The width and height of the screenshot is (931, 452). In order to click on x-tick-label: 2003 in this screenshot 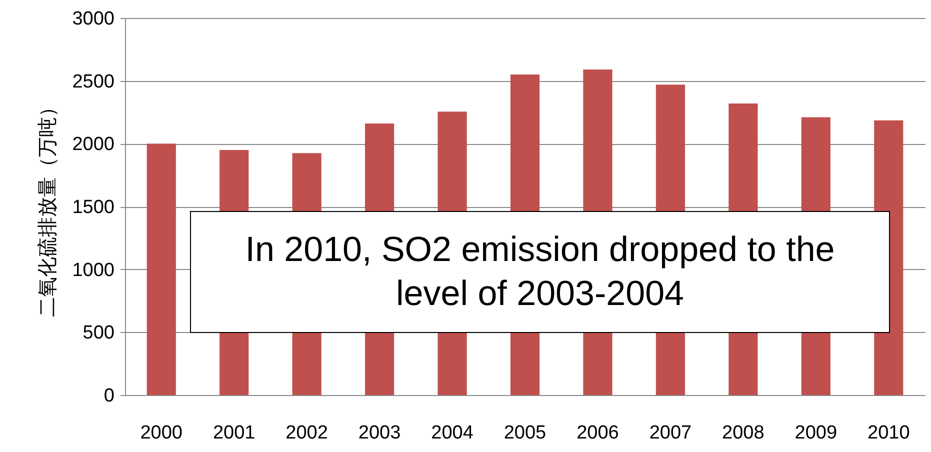, I will do `click(379, 433)`.